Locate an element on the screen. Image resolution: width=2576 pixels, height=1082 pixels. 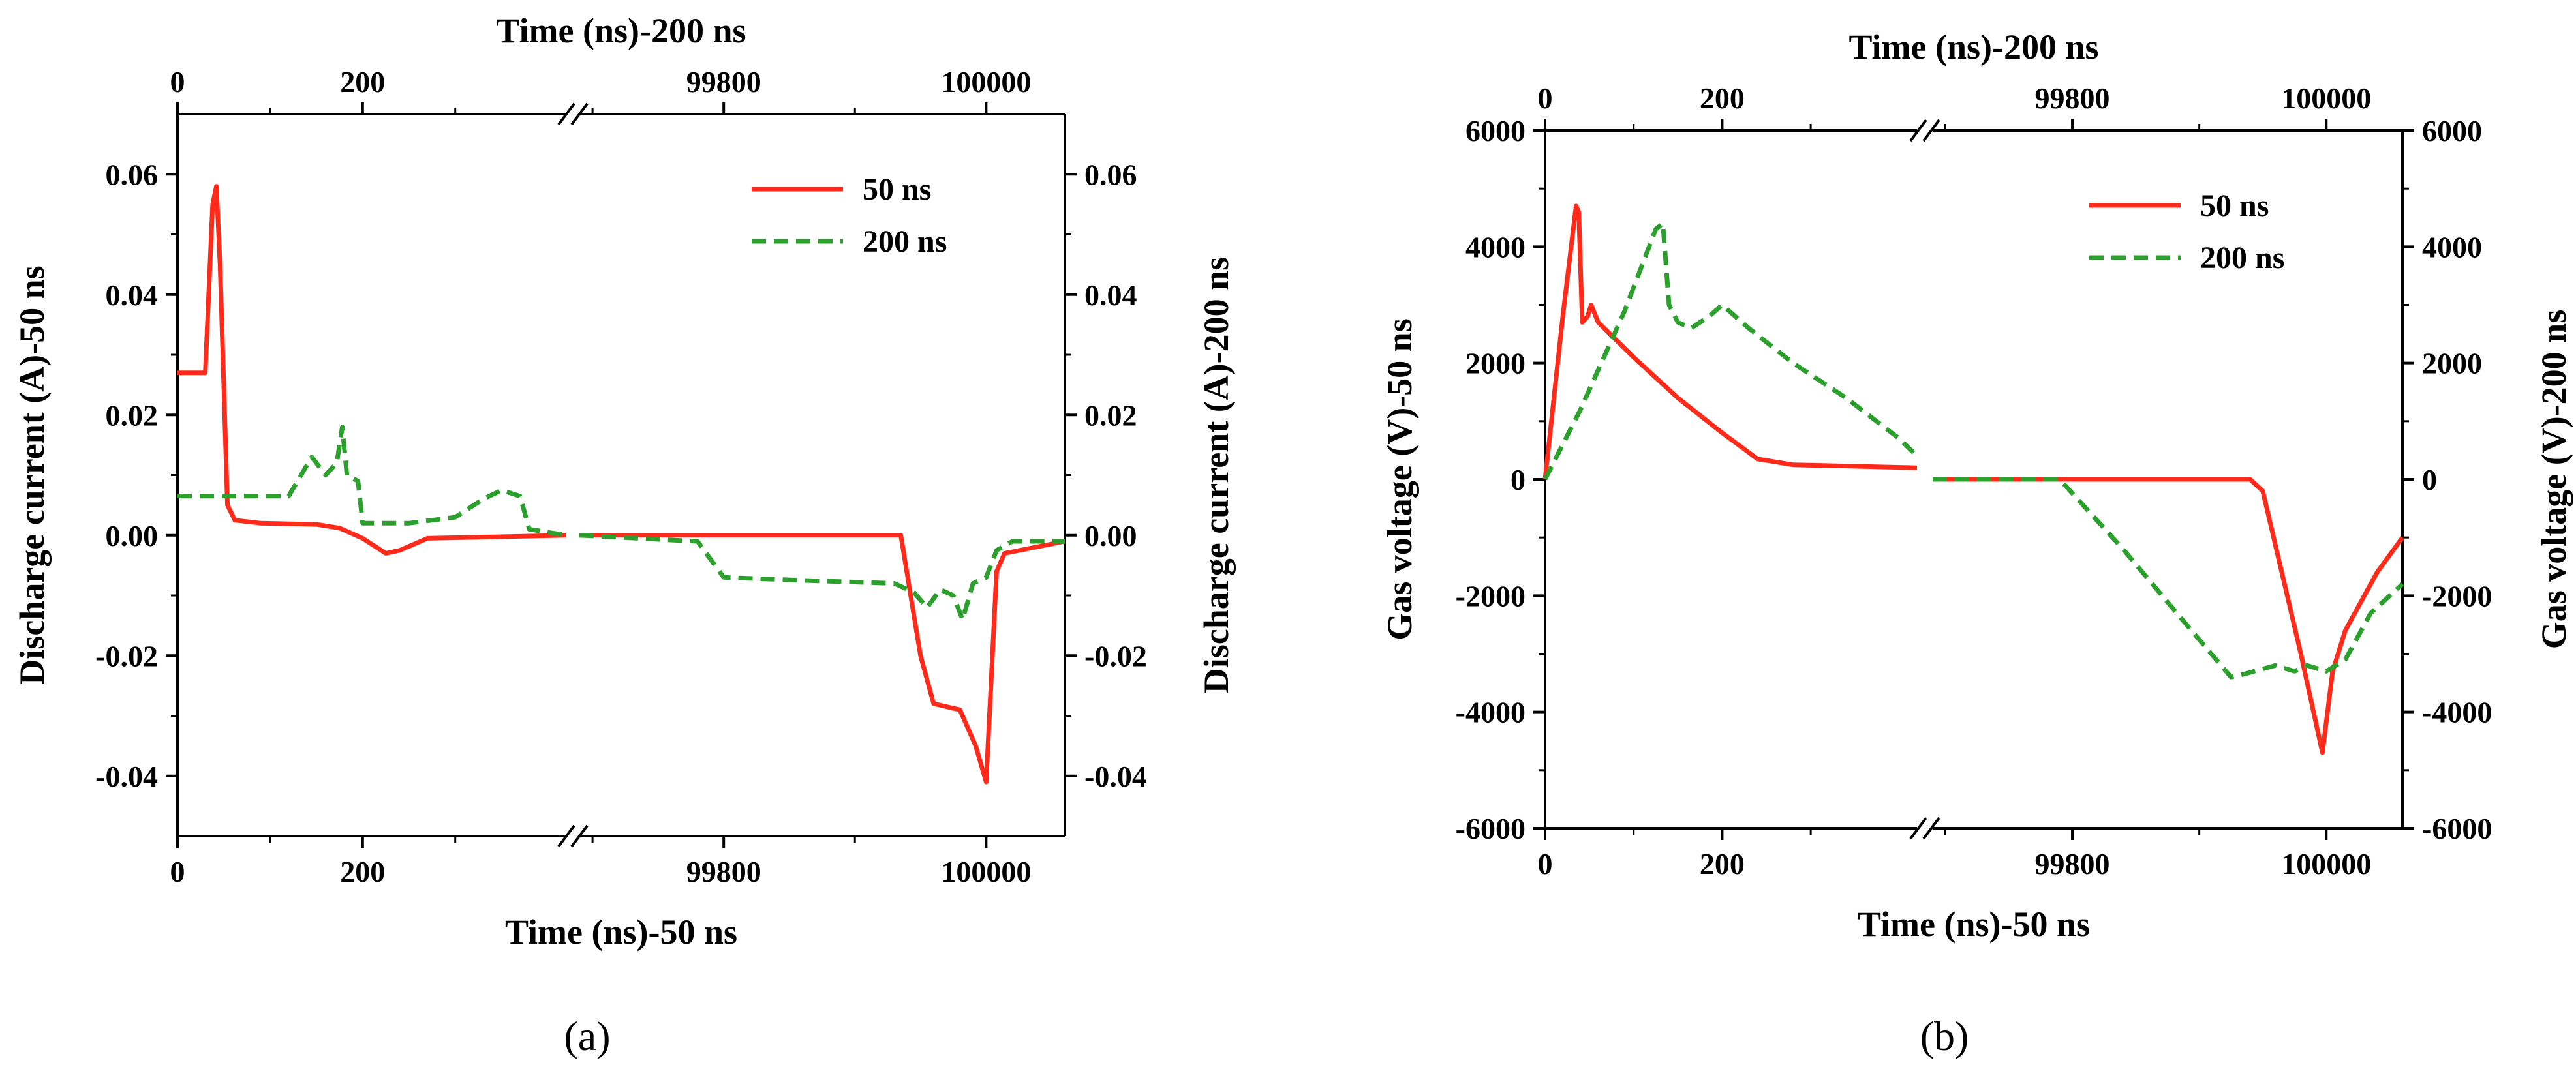
y-tick-label-left: 0.04 is located at coordinates (132, 295).